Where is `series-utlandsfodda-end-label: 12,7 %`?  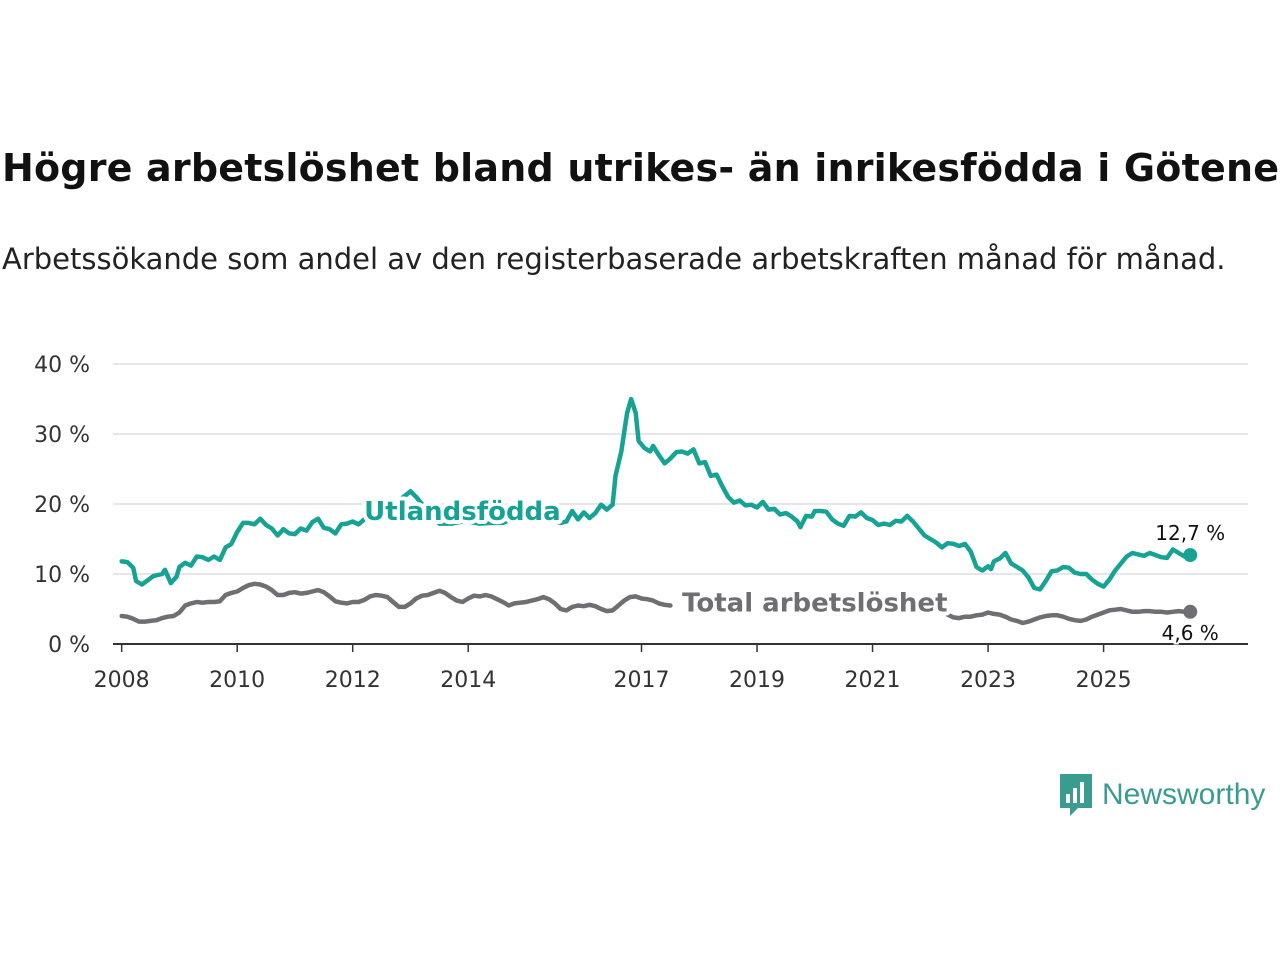
series-utlandsfodda-end-label: 12,7 % is located at coordinates (1190, 533).